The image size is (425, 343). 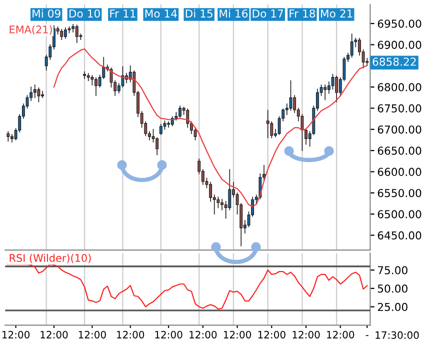 I want to click on y-tick-label: 6750.00, so click(x=400, y=108).